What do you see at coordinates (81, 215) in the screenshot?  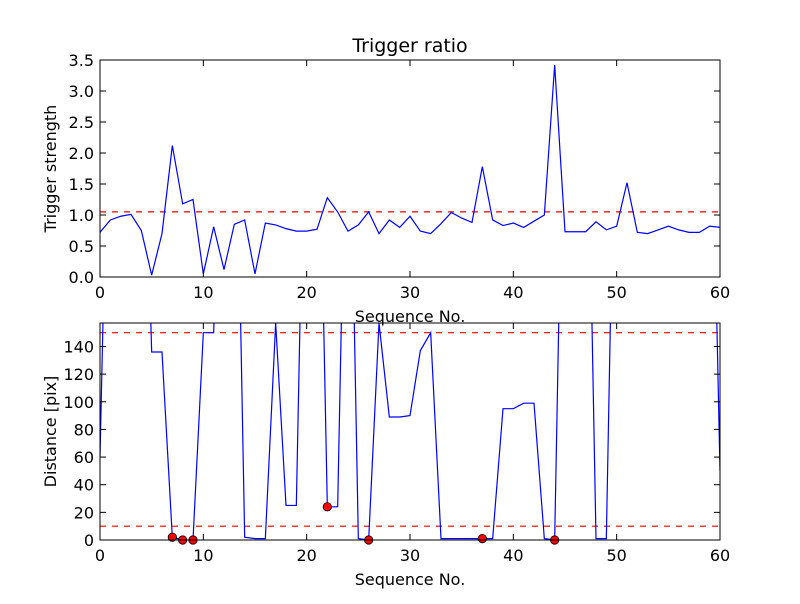 I see `y-tick-label: 1.0` at bounding box center [81, 215].